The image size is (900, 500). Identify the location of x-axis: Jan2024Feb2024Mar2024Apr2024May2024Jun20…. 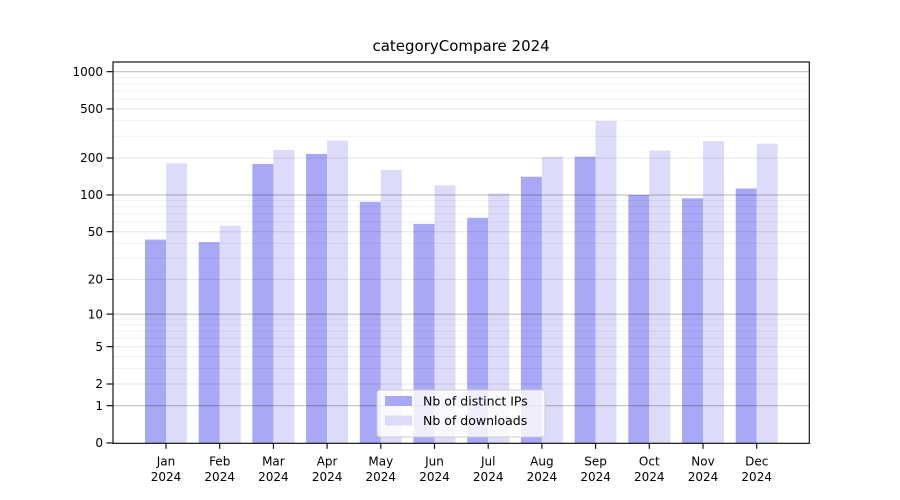
(461, 463).